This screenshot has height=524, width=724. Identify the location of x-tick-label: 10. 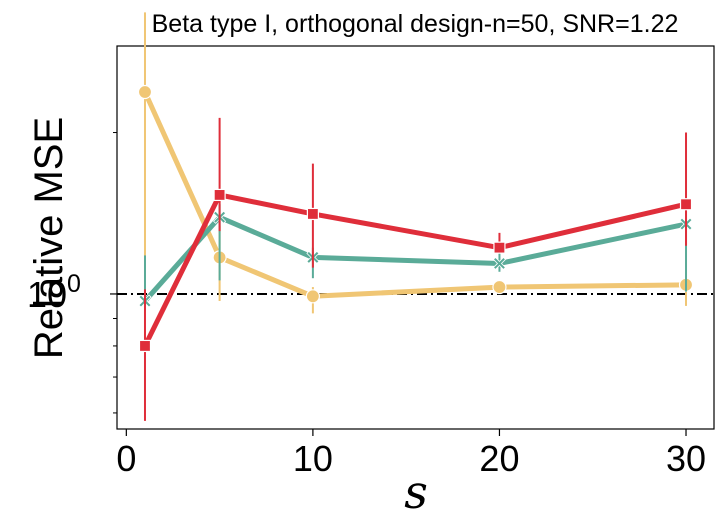
(313, 458).